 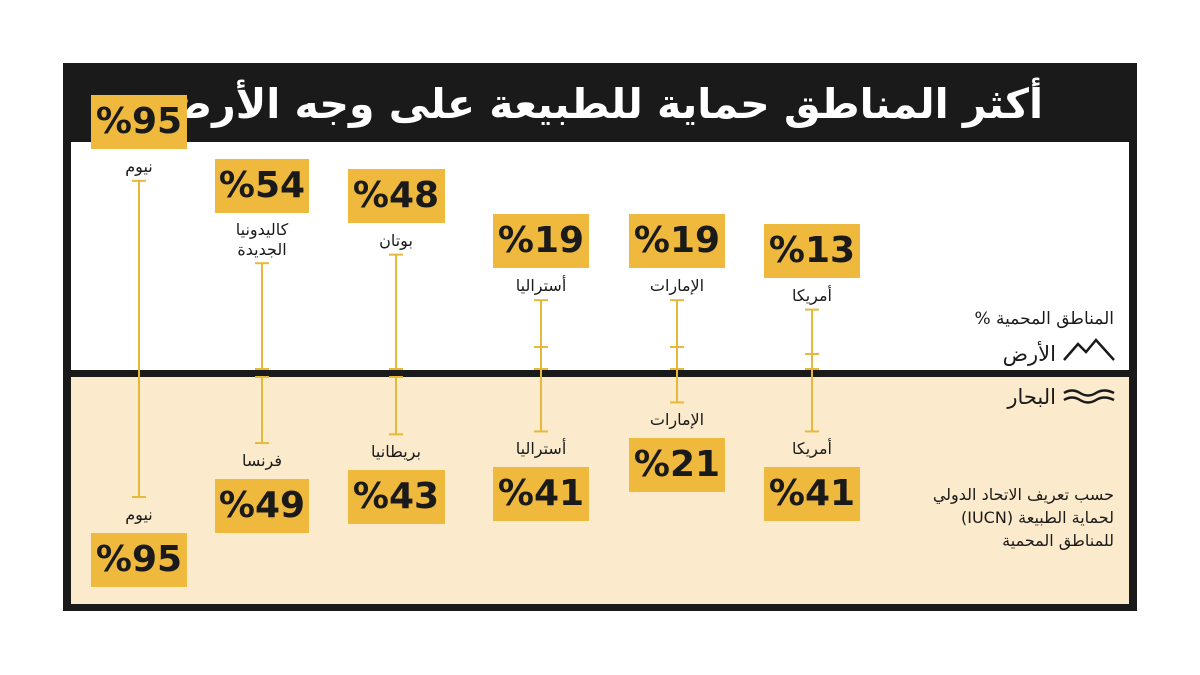 What do you see at coordinates (262, 250) in the screenshot?
I see `land-category-label: الجديدة` at bounding box center [262, 250].